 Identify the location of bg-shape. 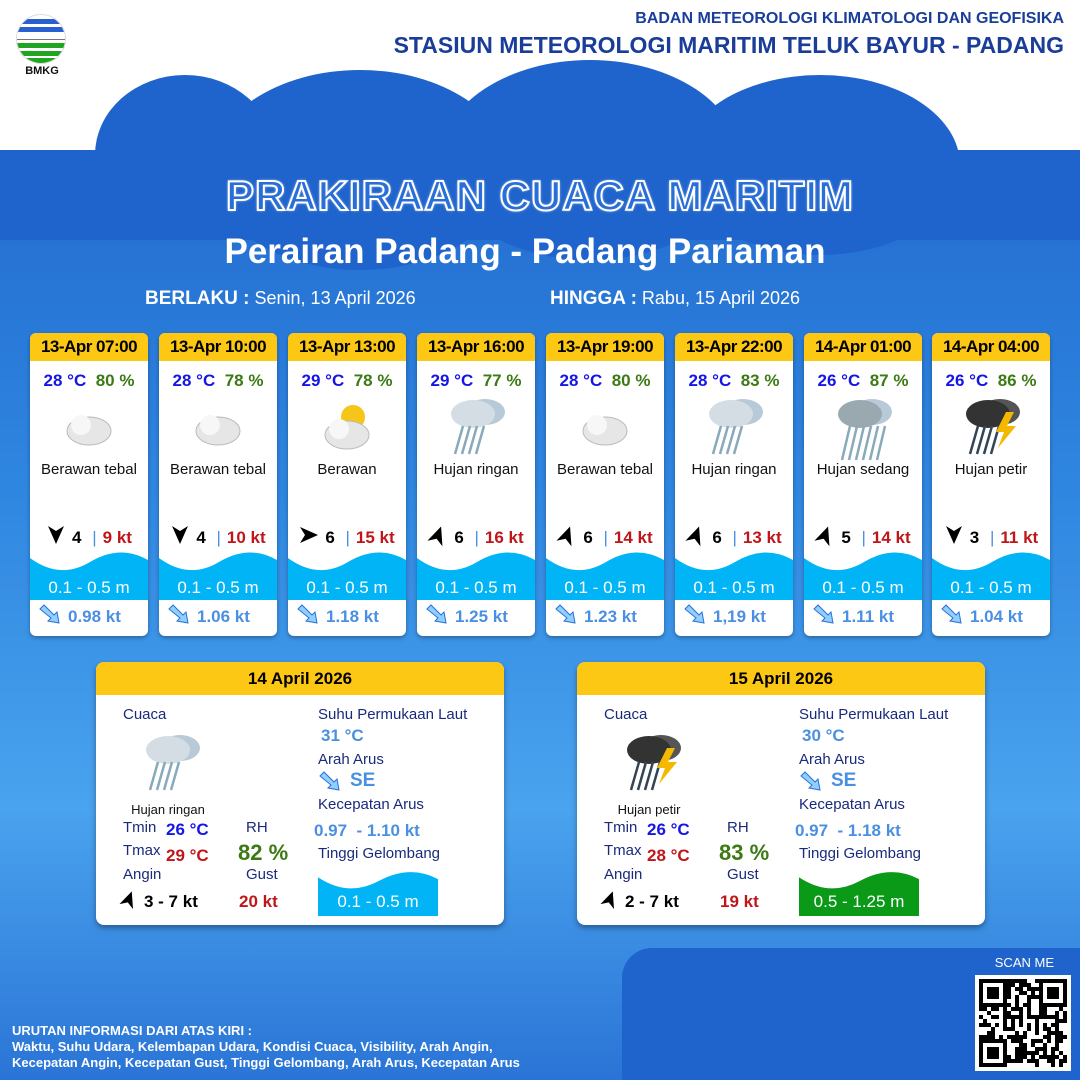
(540, 195).